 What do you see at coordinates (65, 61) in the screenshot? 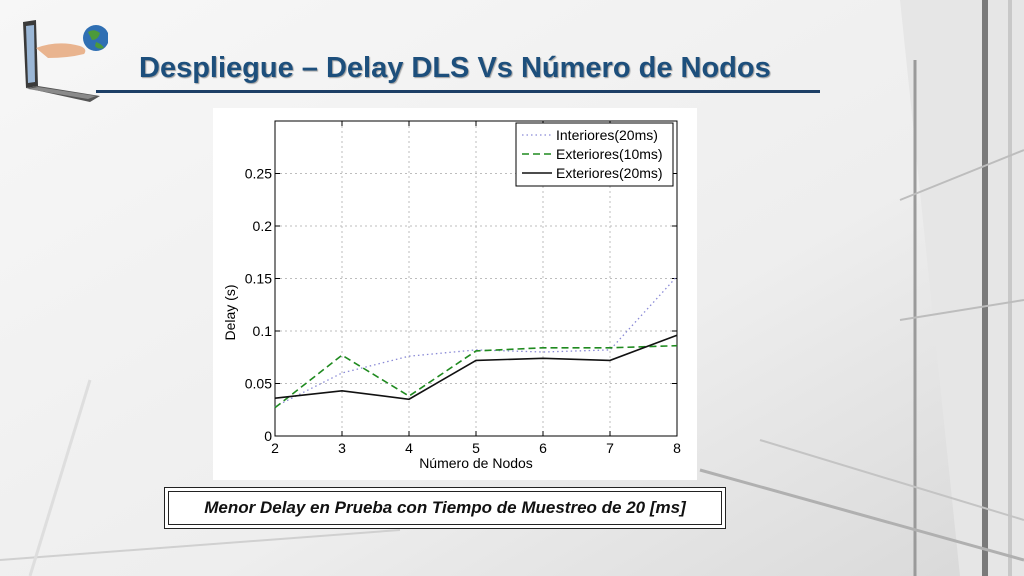
I see `laptop-globe-logo-icon` at bounding box center [65, 61].